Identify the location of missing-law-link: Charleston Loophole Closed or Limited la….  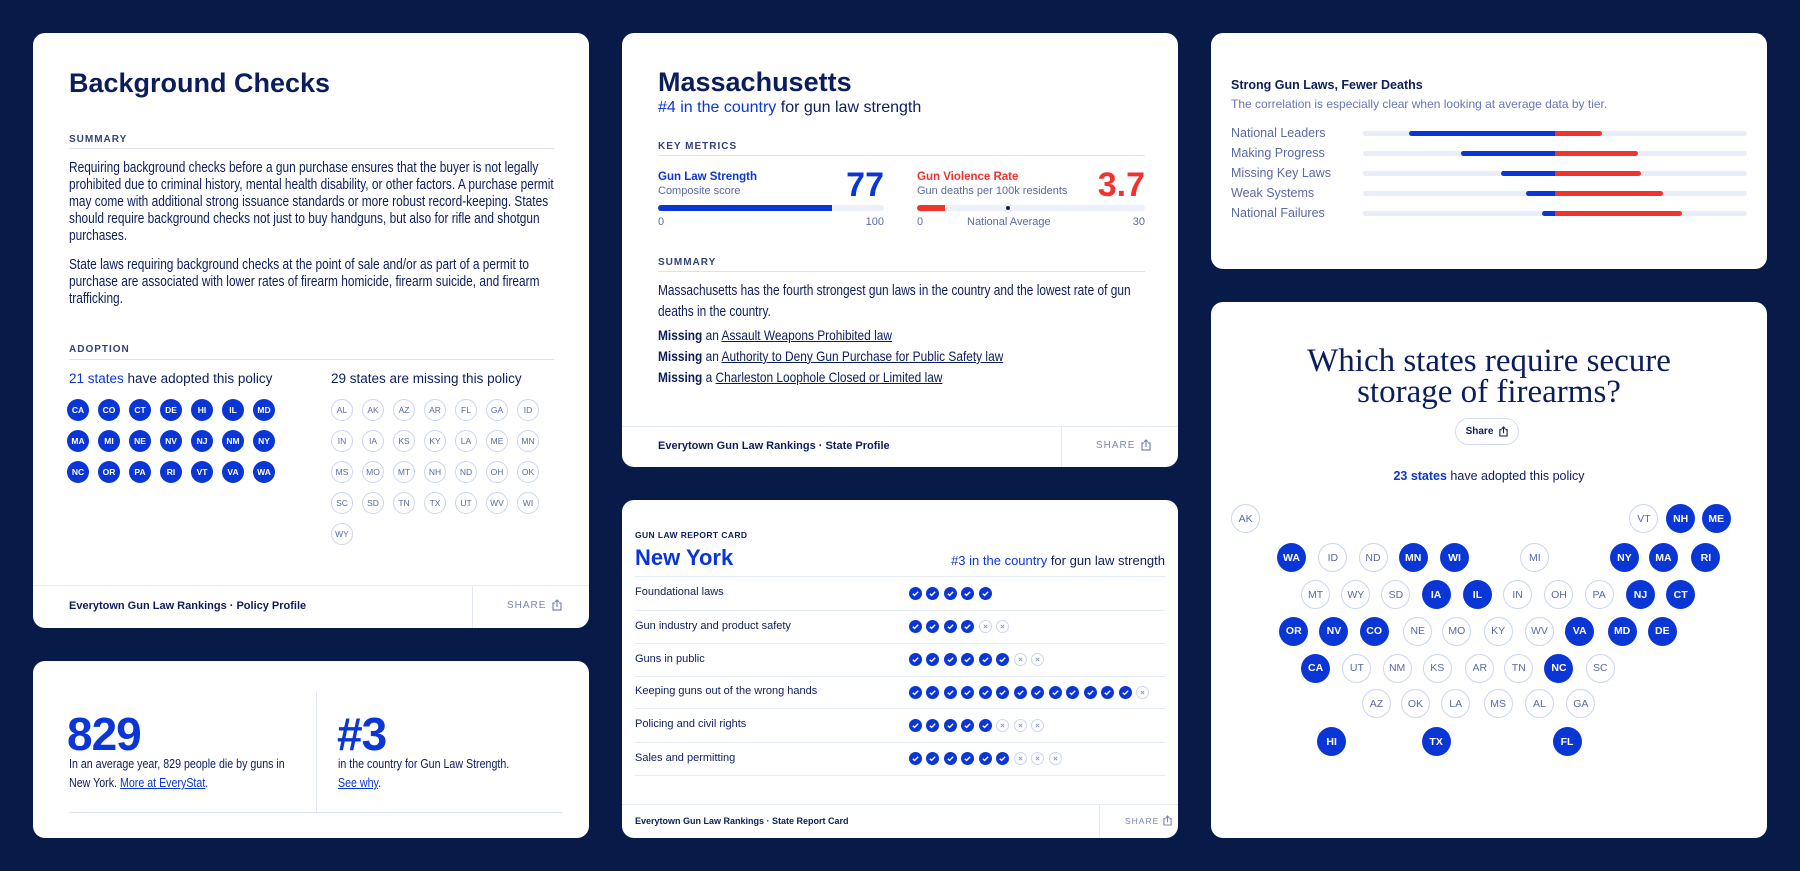
(829, 377).